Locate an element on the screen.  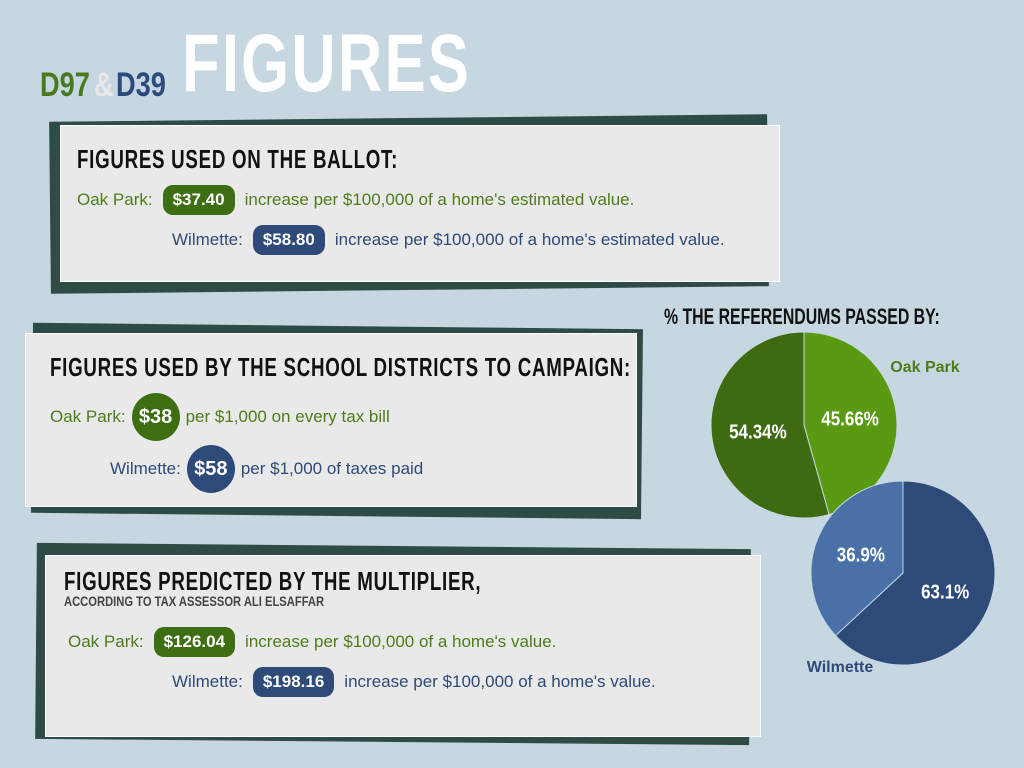
row-text: per $1,000 on every tax bill is located at coordinates (287, 416).